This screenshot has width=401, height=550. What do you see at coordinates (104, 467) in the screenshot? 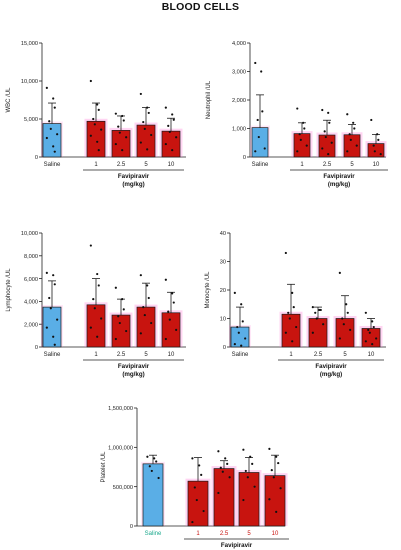
I see `platelet-ylabel: Platelet /UL` at bounding box center [104, 467].